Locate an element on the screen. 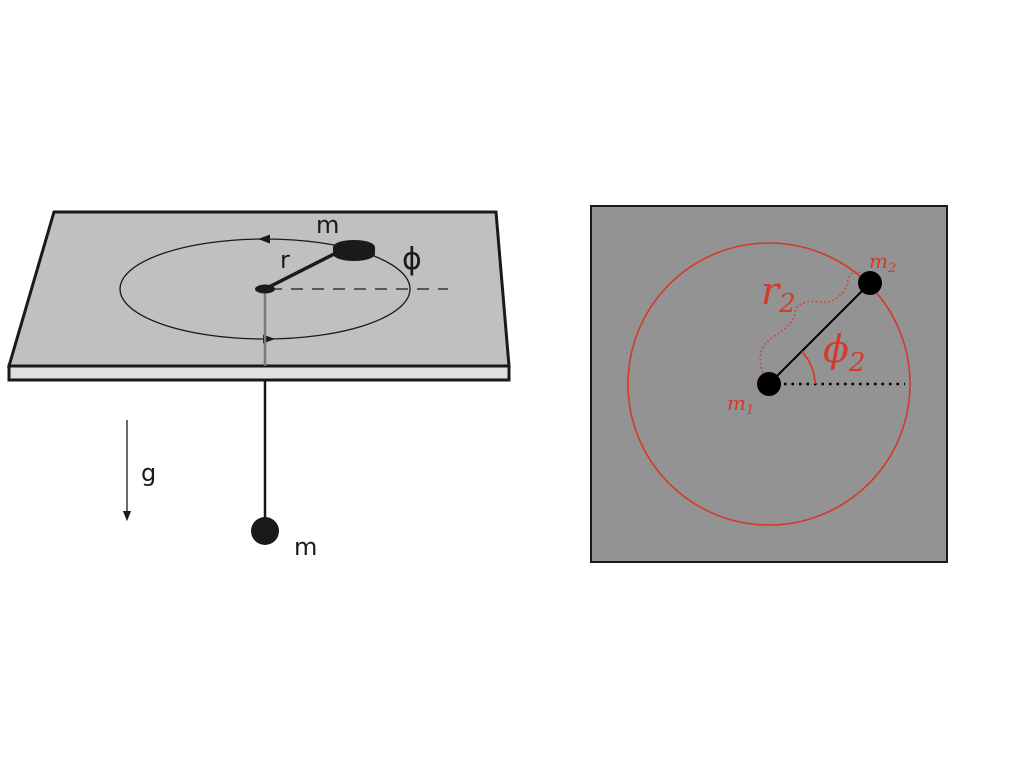  label-mass2-sub: 2 is located at coordinates (891, 268).